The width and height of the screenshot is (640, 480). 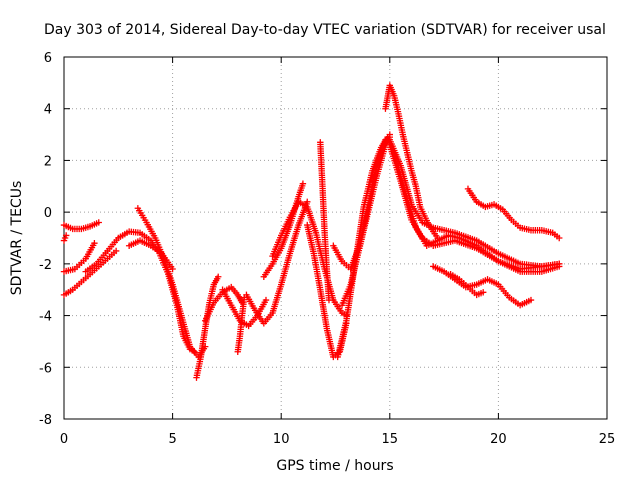 What do you see at coordinates (64, 439) in the screenshot?
I see `x-tick-label: 0` at bounding box center [64, 439].